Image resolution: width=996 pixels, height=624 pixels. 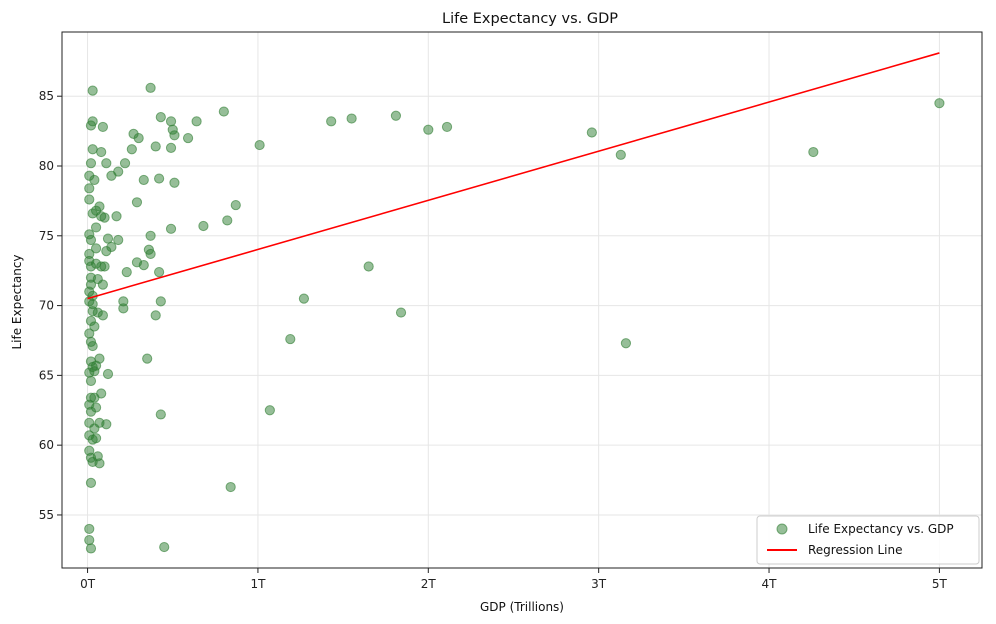 What do you see at coordinates (258, 584) in the screenshot?
I see `x-tick-label: 1T` at bounding box center [258, 584].